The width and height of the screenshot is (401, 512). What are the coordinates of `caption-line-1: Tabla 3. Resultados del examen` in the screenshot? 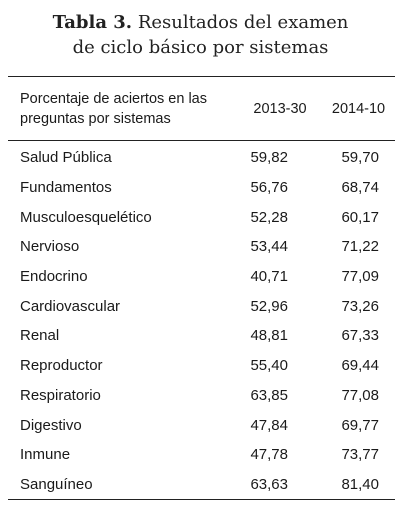 It's located at (200, 22).